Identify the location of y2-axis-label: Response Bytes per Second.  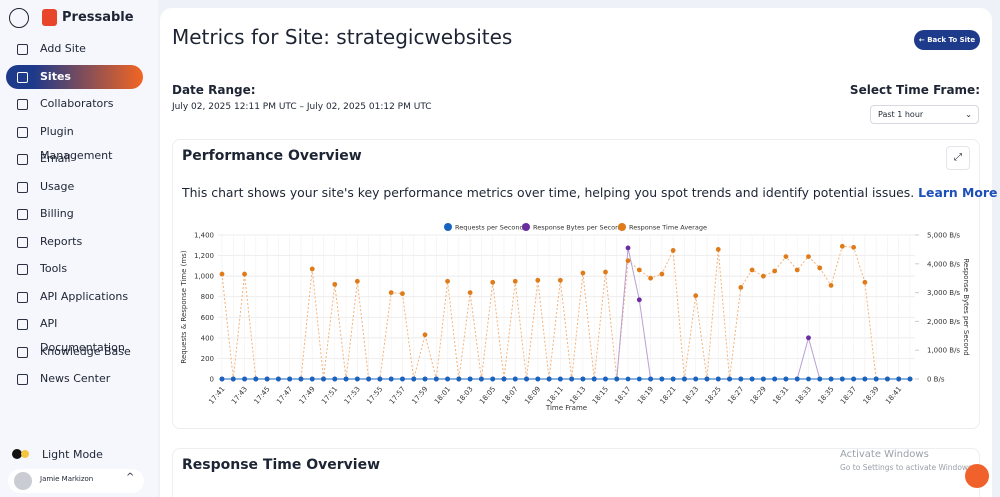
(966, 306).